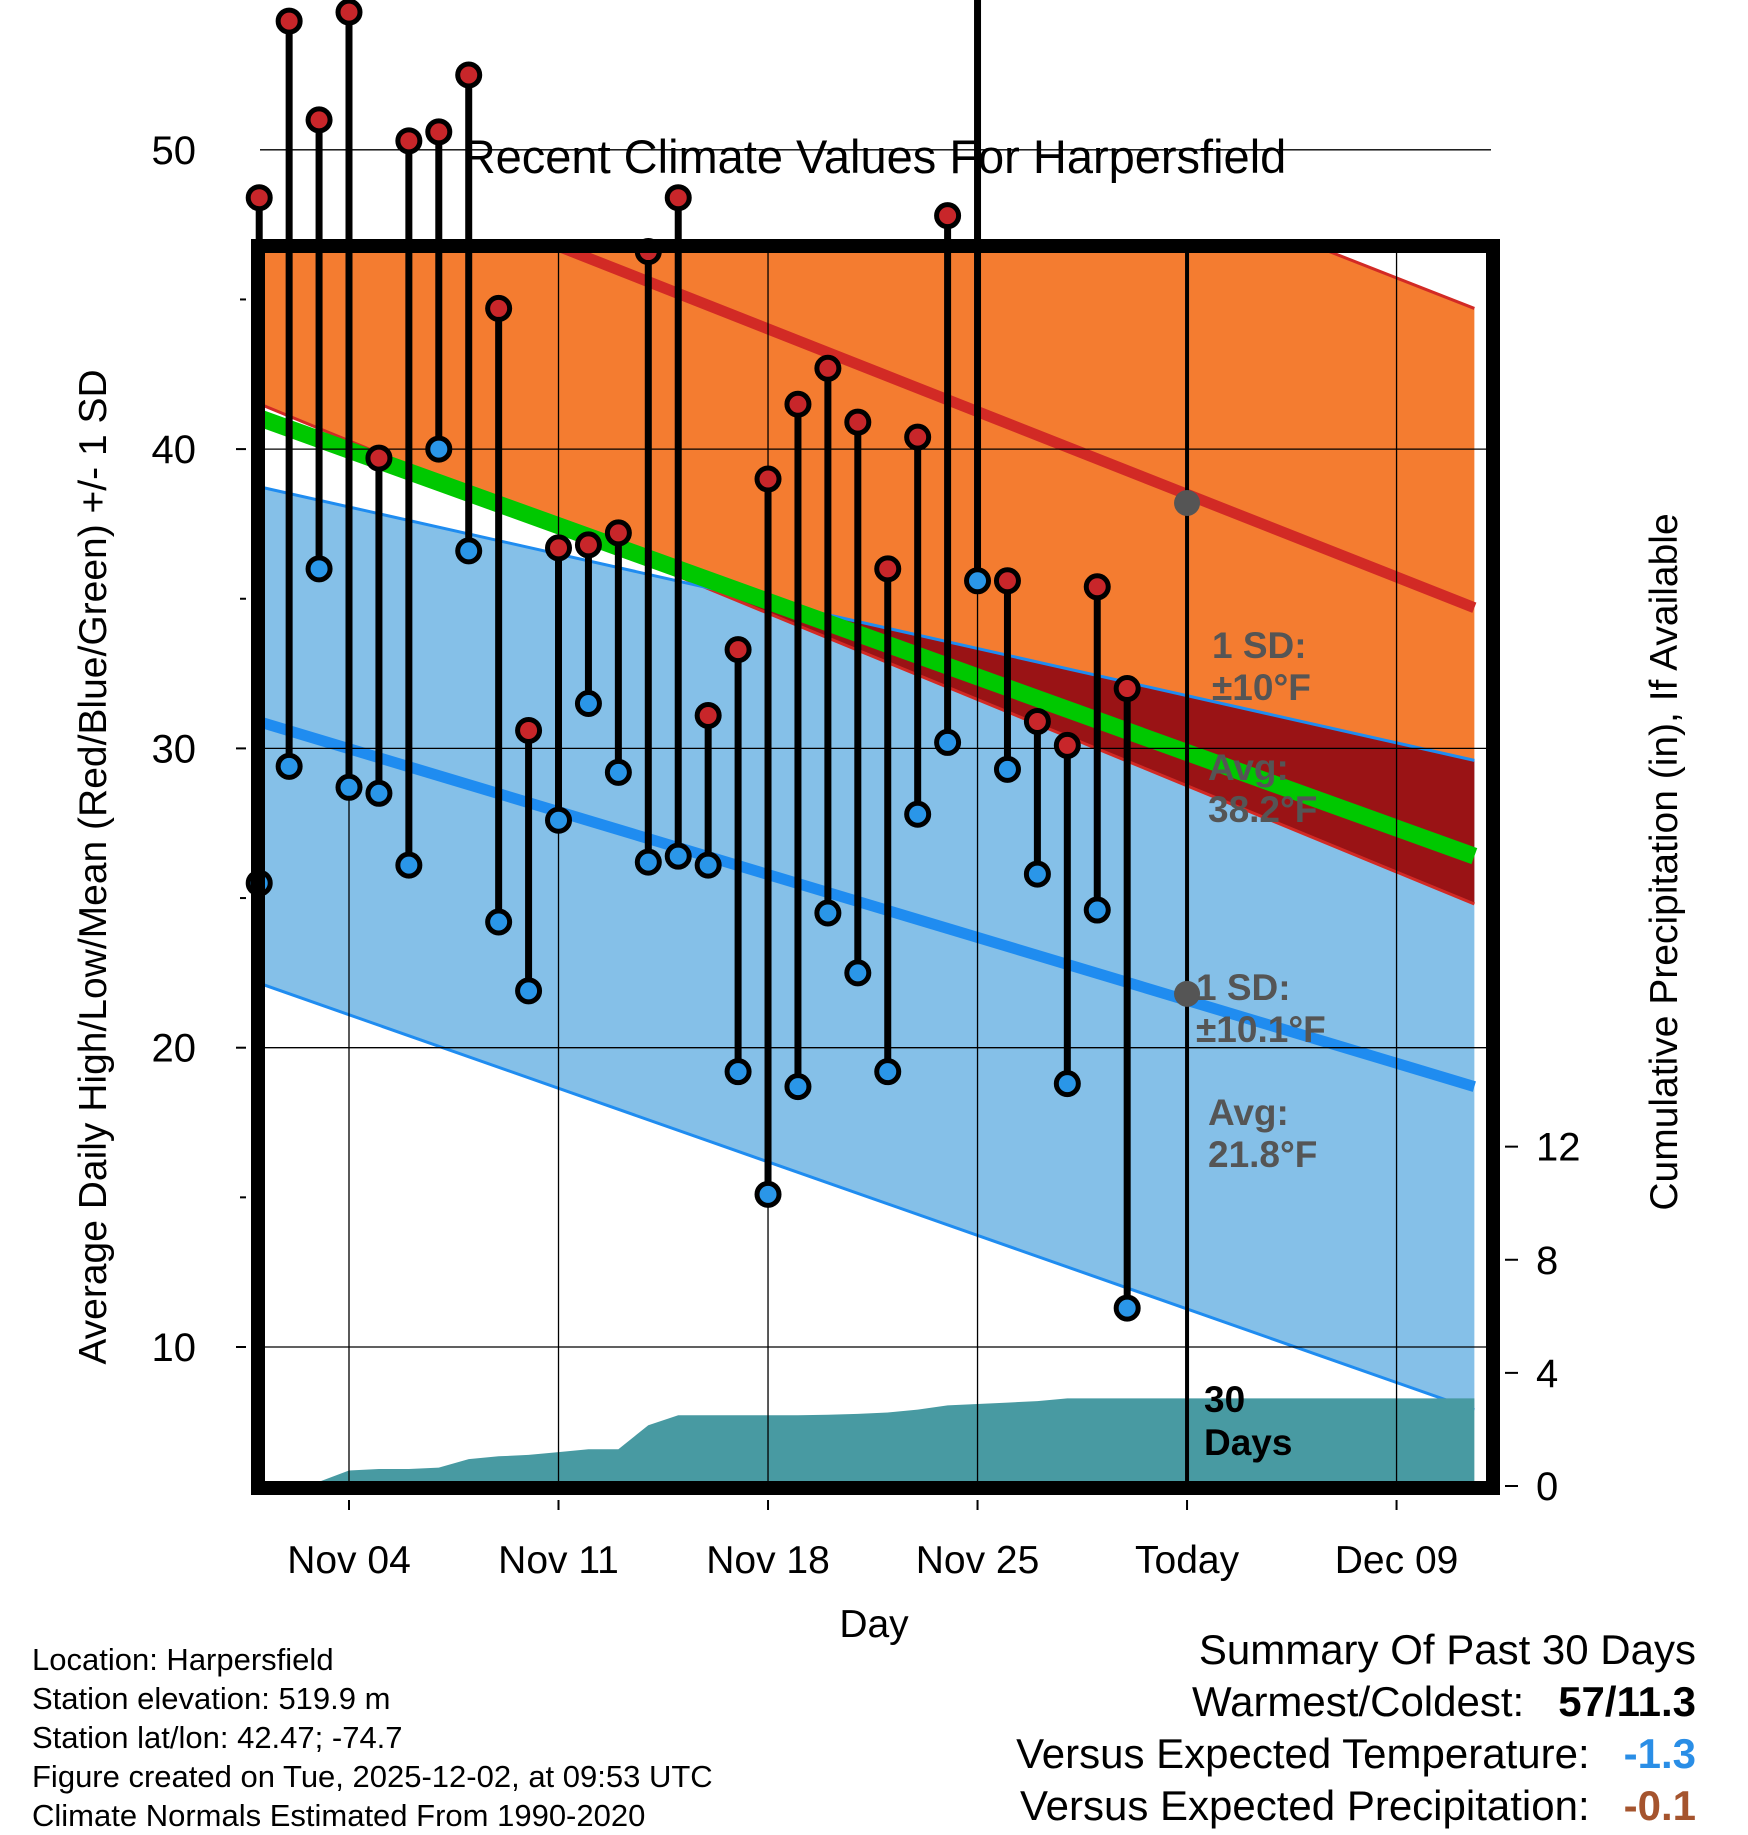 The image size is (1748, 1835). Describe the element at coordinates (1187, 1560) in the screenshot. I see `x-tick-label: Today` at that location.